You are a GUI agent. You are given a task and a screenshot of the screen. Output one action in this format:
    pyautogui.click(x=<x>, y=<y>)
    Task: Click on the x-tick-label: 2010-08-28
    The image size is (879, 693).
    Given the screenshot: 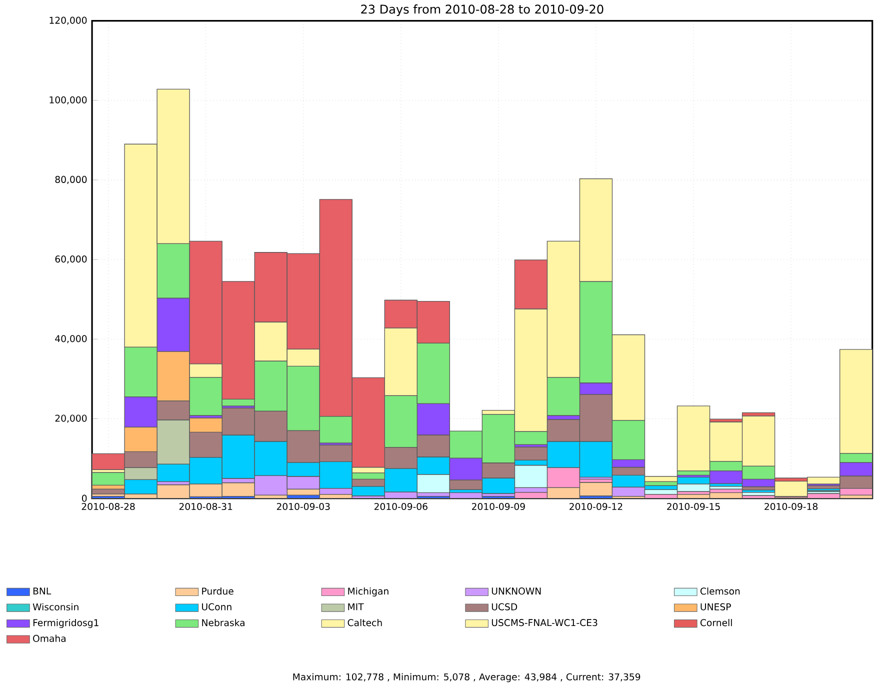 What is the action you would take?
    pyautogui.click(x=108, y=506)
    